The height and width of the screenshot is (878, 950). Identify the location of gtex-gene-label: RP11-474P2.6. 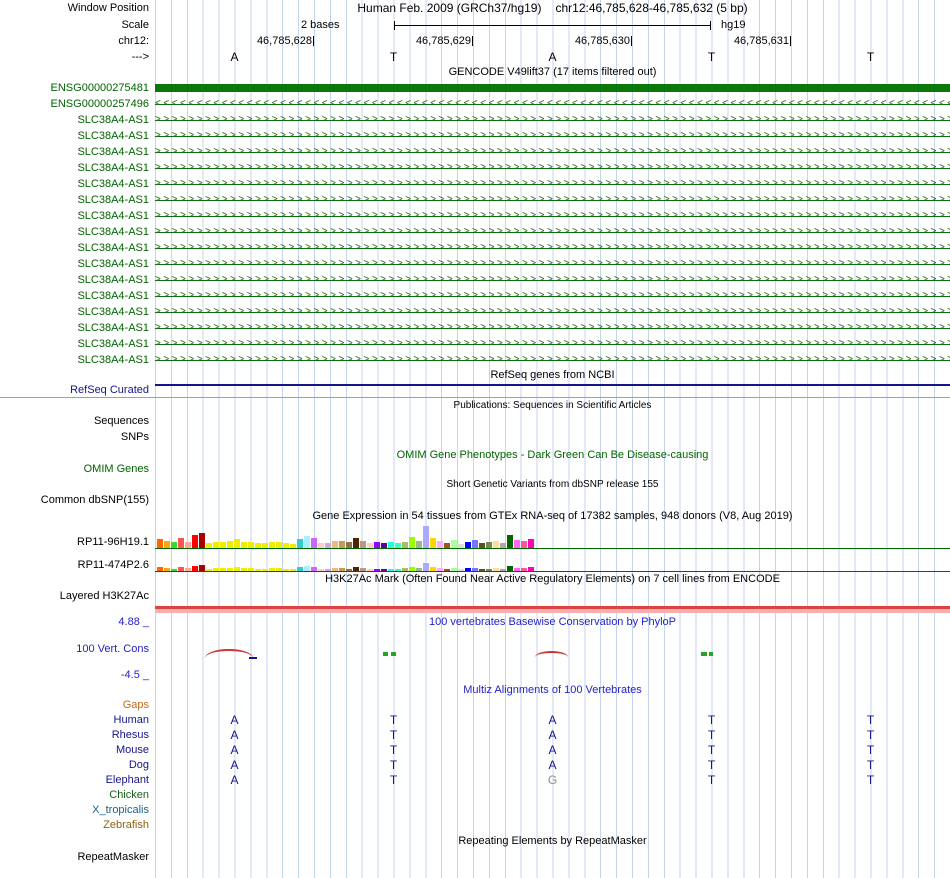
(113, 565).